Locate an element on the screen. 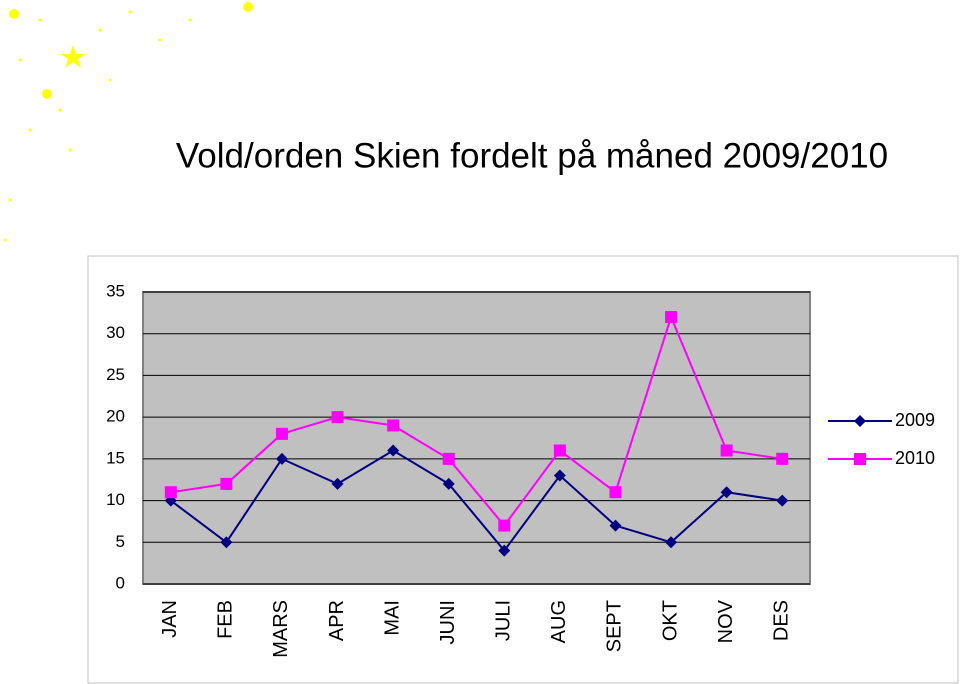 This screenshot has height=684, width=960. x-tick-label: DES is located at coordinates (781, 620).